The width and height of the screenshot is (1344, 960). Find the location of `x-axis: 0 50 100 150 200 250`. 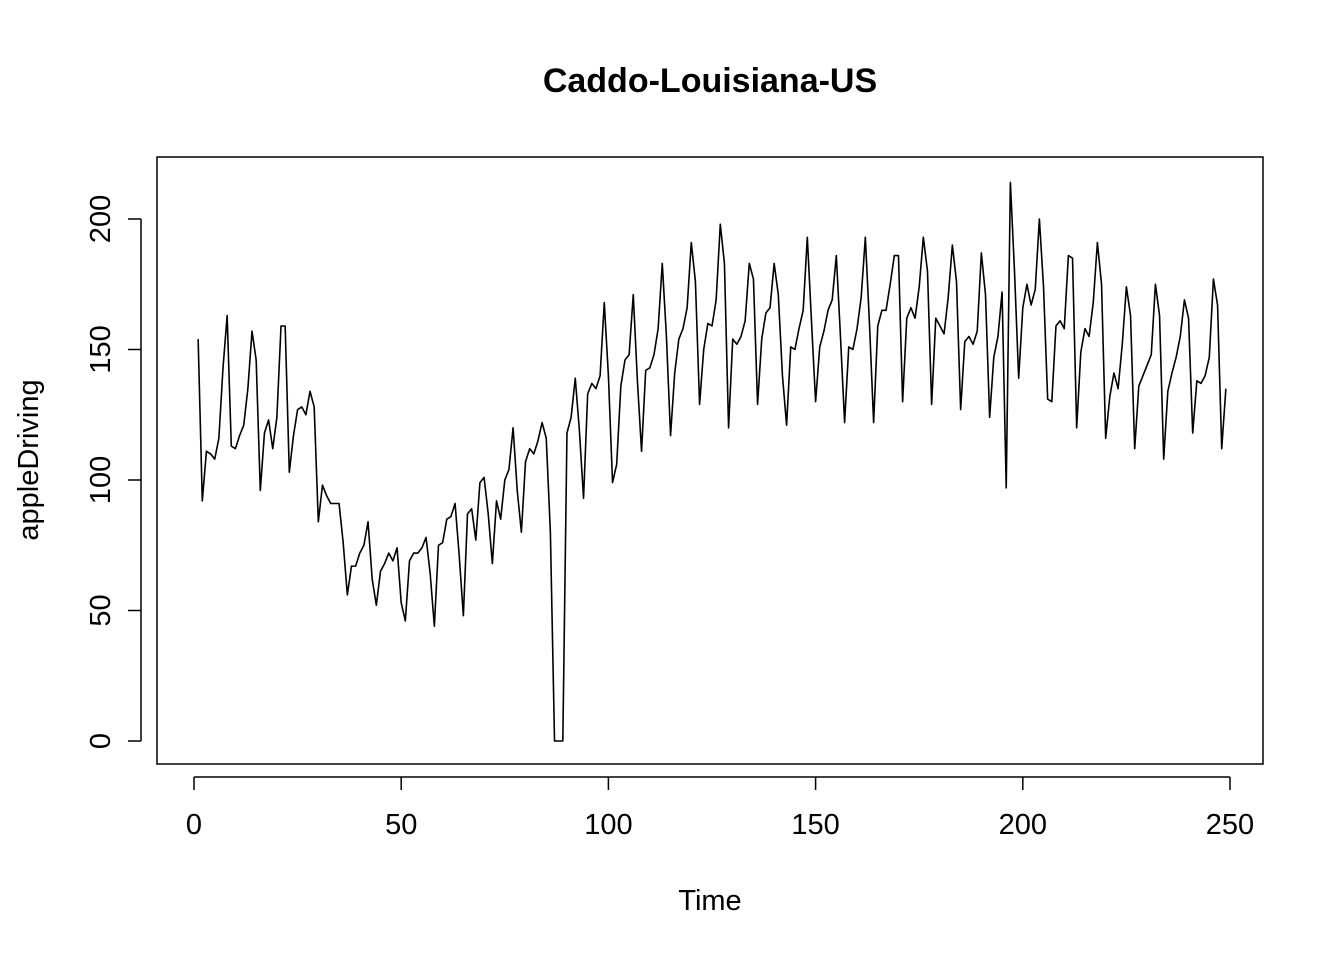

x-axis: 0 50 100 150 200 250 is located at coordinates (720, 808).